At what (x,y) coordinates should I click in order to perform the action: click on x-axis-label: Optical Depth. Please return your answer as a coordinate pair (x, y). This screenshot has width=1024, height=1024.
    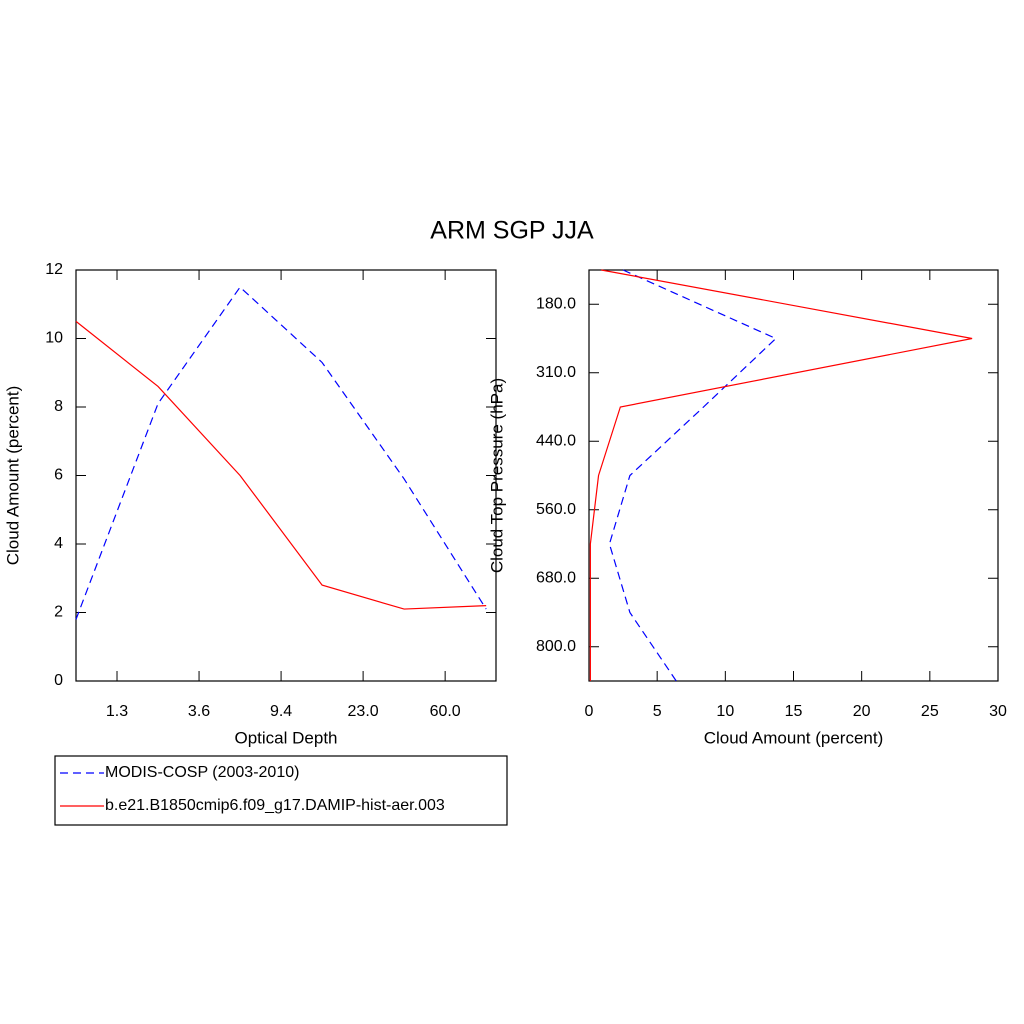
    Looking at the image, I should click on (286, 737).